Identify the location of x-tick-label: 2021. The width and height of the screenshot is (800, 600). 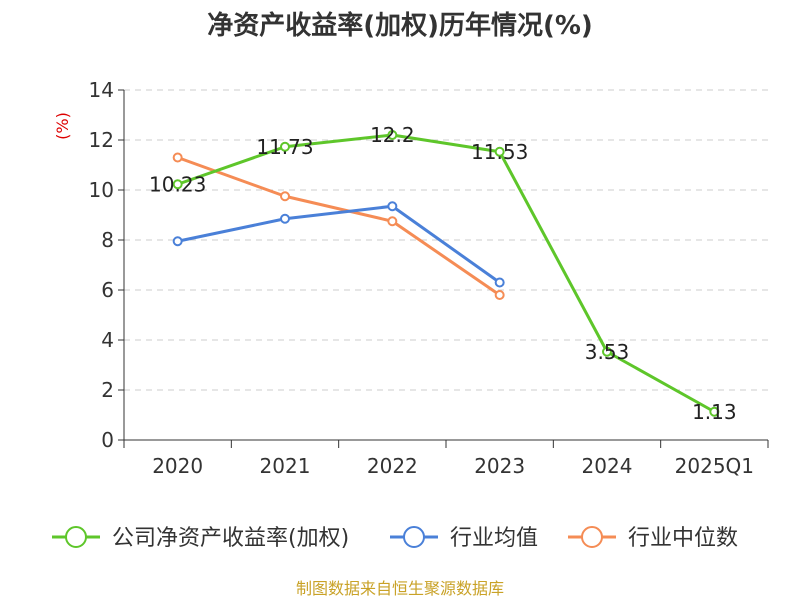
(285, 466).